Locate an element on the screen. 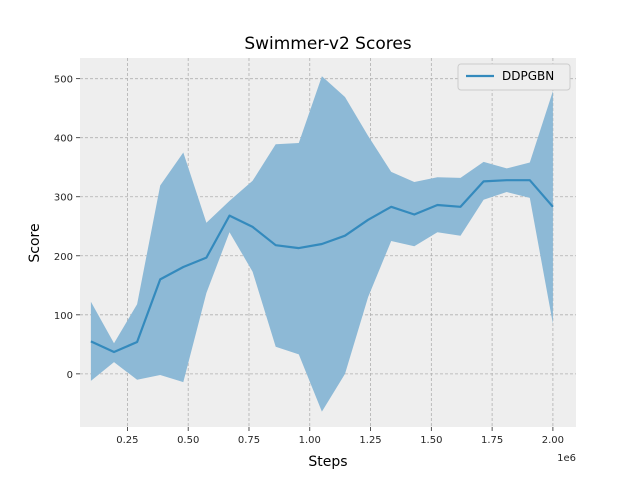  y-tick-label: 300 is located at coordinates (63, 198).